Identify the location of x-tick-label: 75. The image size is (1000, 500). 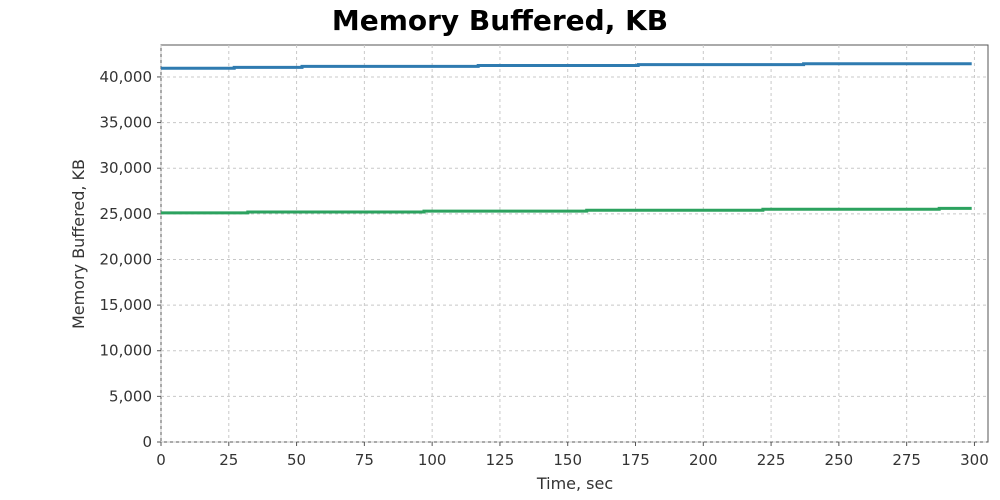
(364, 460).